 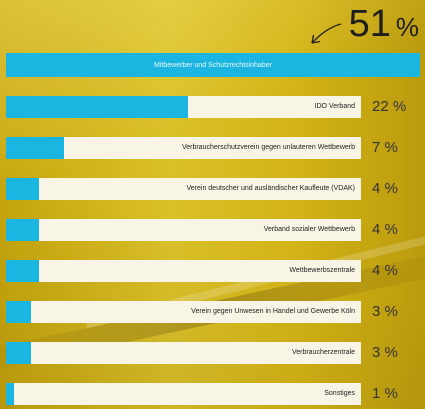 I want to click on total-unit: %, so click(x=407, y=27).